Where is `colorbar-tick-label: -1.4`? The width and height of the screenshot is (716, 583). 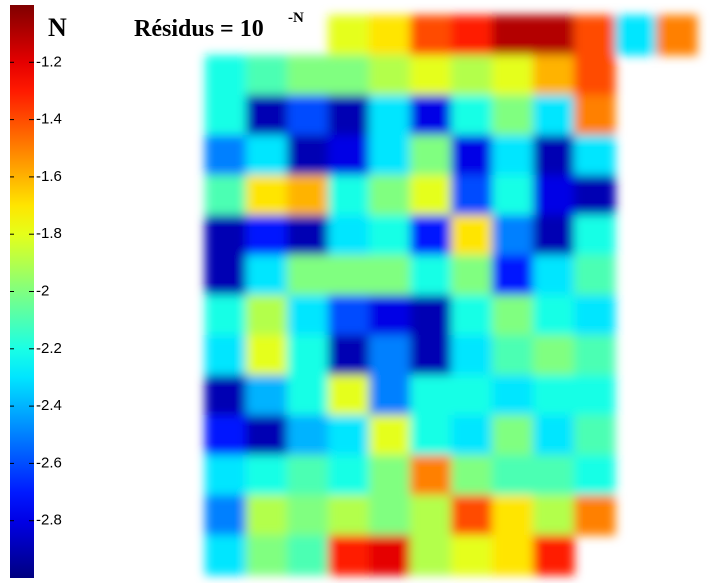
colorbar-tick-label: -1.4 is located at coordinates (49, 119).